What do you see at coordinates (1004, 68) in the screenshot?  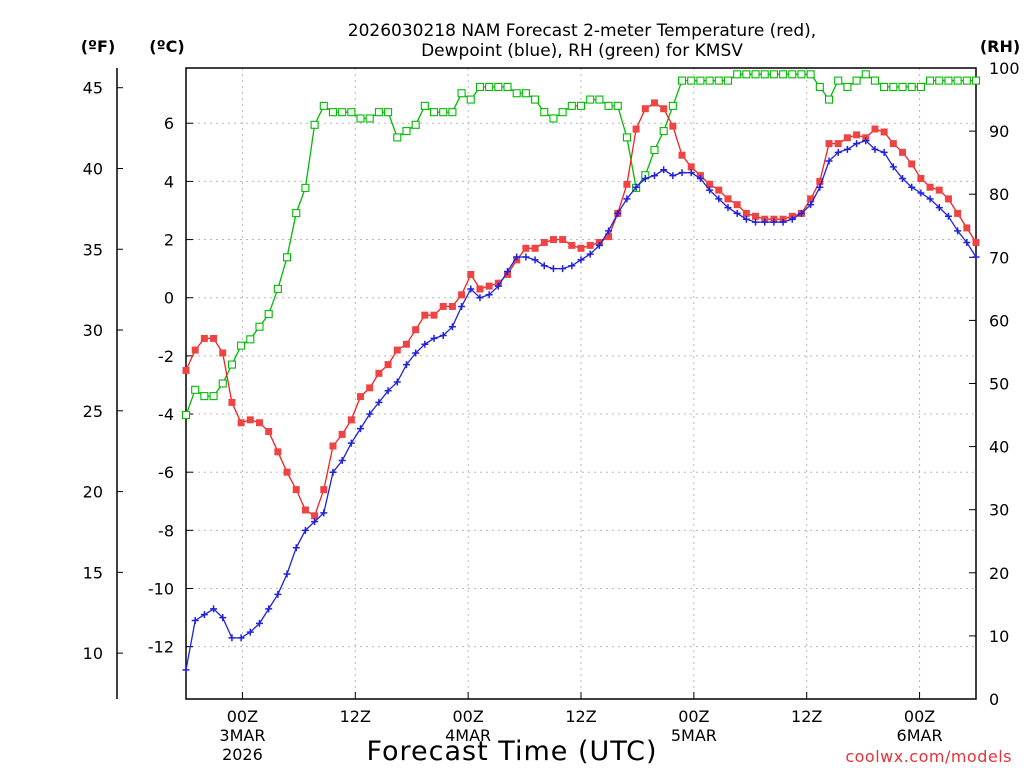 I see `rh-tick-label: 100` at bounding box center [1004, 68].